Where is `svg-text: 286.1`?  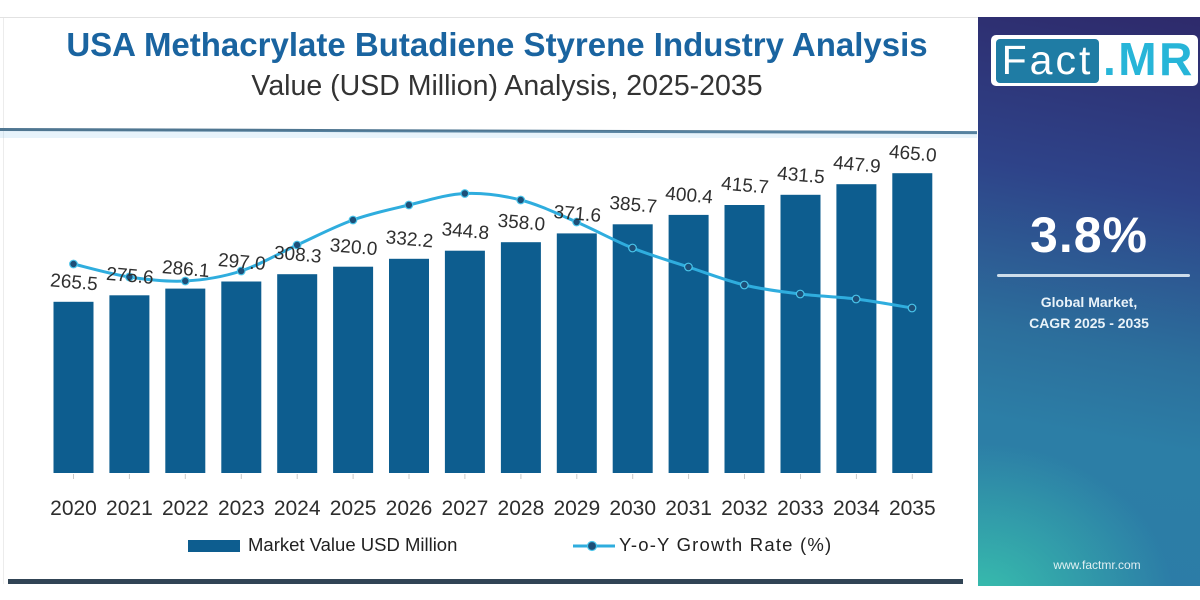 svg-text: 286.1 is located at coordinates (185, 269).